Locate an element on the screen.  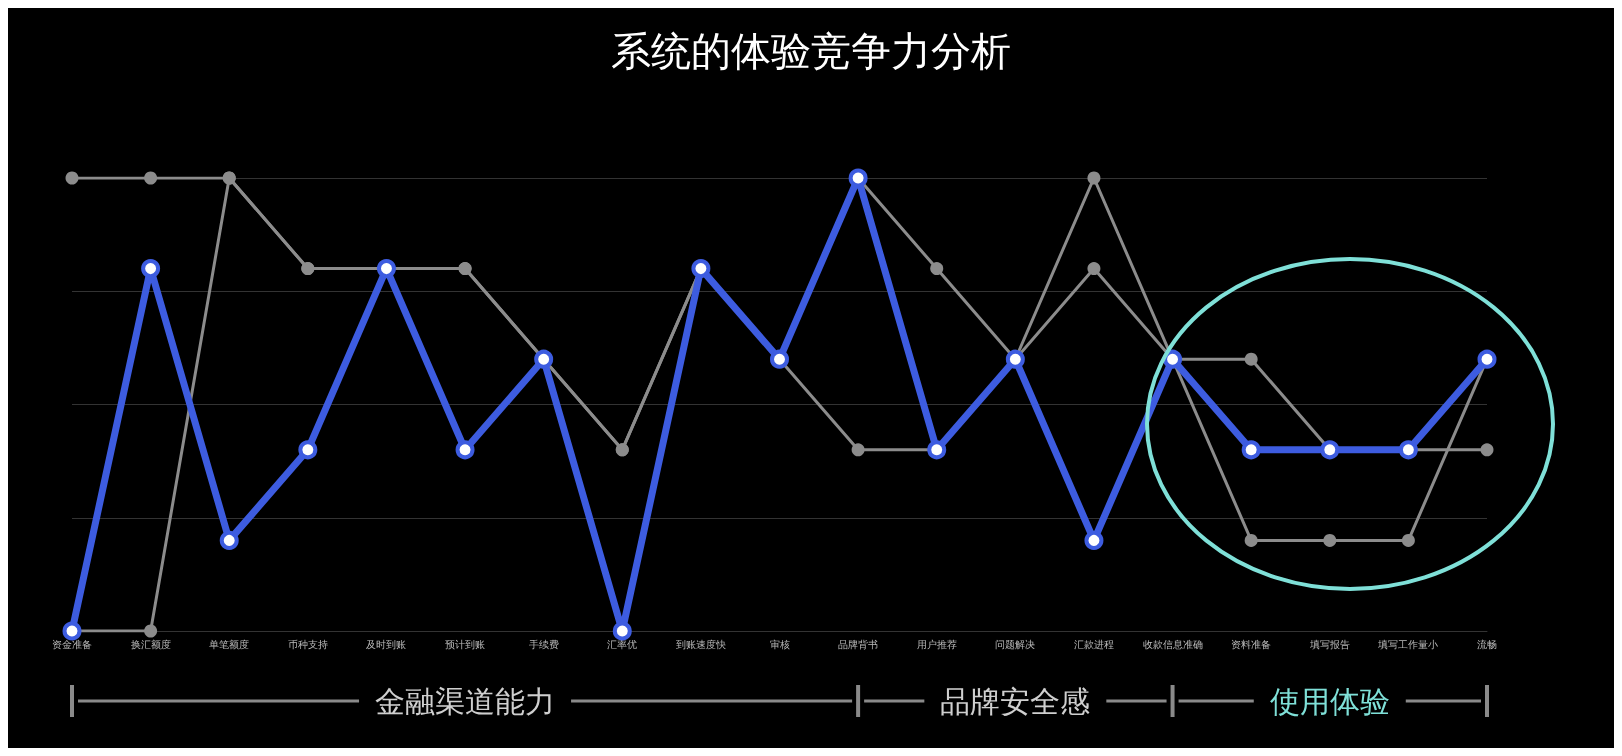
chart-title: 系统的体验竞争力分析 is located at coordinates (811, 51).